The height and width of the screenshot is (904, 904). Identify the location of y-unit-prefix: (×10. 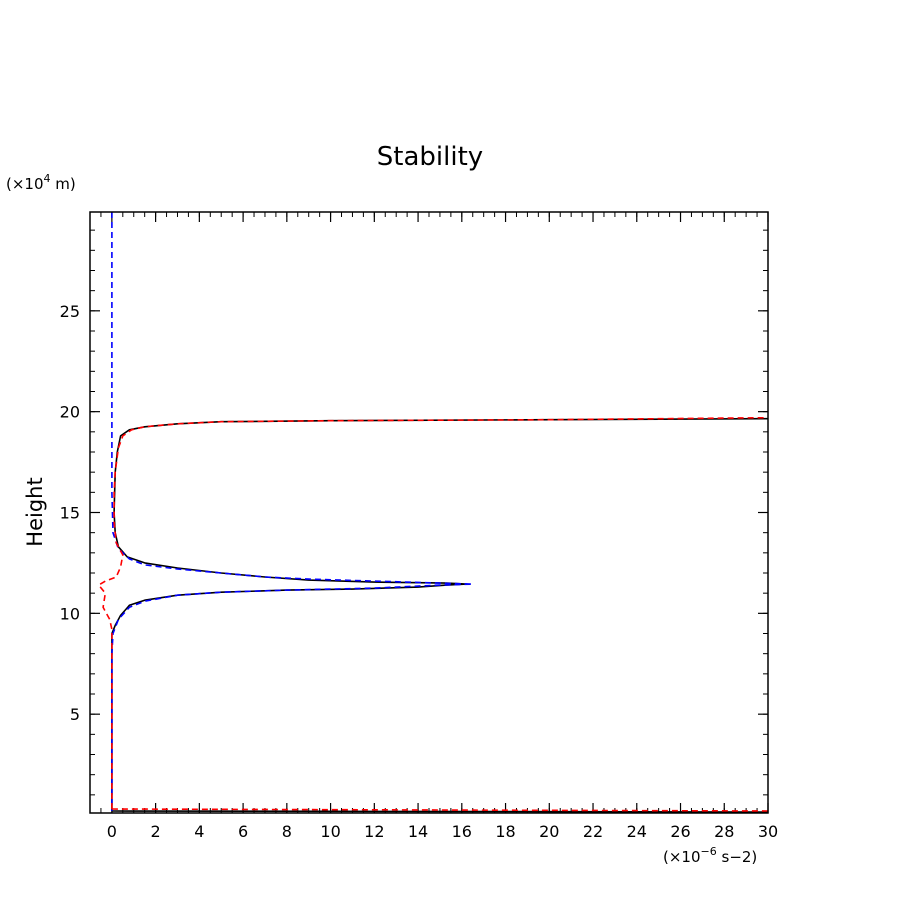
(25, 184).